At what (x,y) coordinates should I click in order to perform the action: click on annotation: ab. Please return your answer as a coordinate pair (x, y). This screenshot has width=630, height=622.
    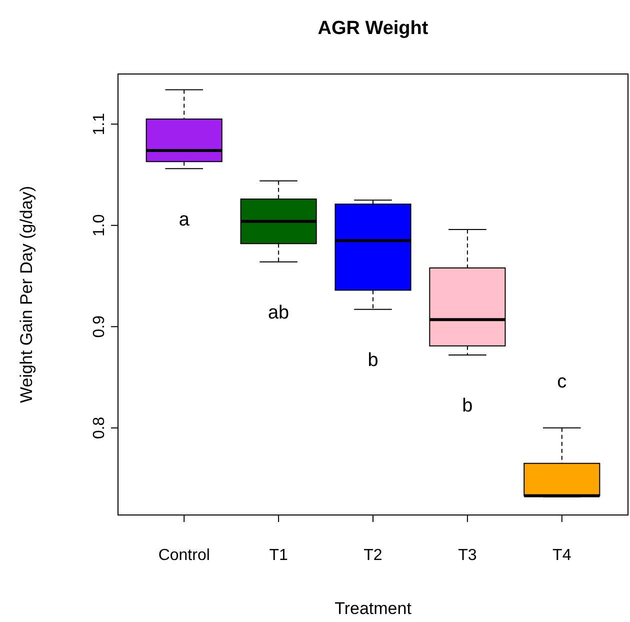
    Looking at the image, I should click on (279, 313).